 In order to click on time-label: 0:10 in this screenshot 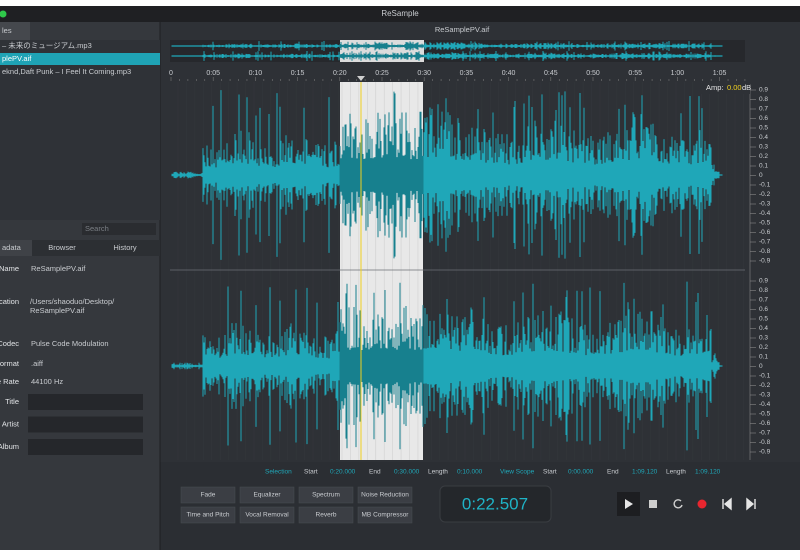, I will do `click(256, 73)`.